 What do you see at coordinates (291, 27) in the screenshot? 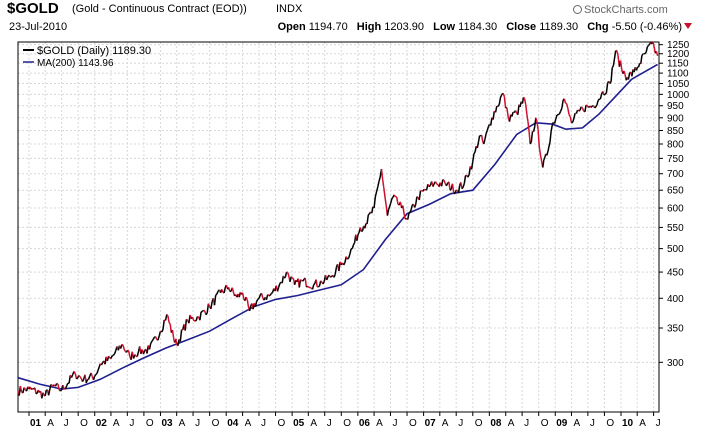
I see `open-label: Open` at bounding box center [291, 27].